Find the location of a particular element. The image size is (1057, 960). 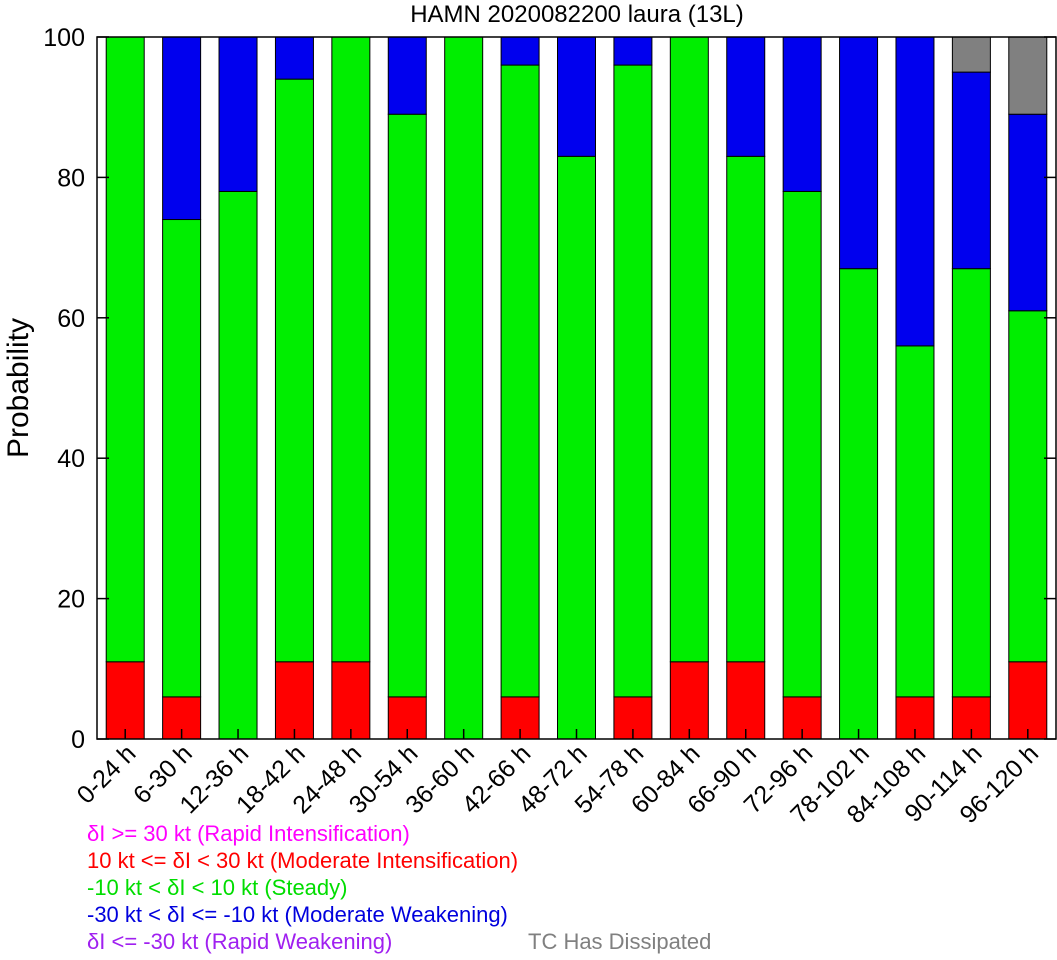

y-tick-label: 60 is located at coordinates (71, 319).